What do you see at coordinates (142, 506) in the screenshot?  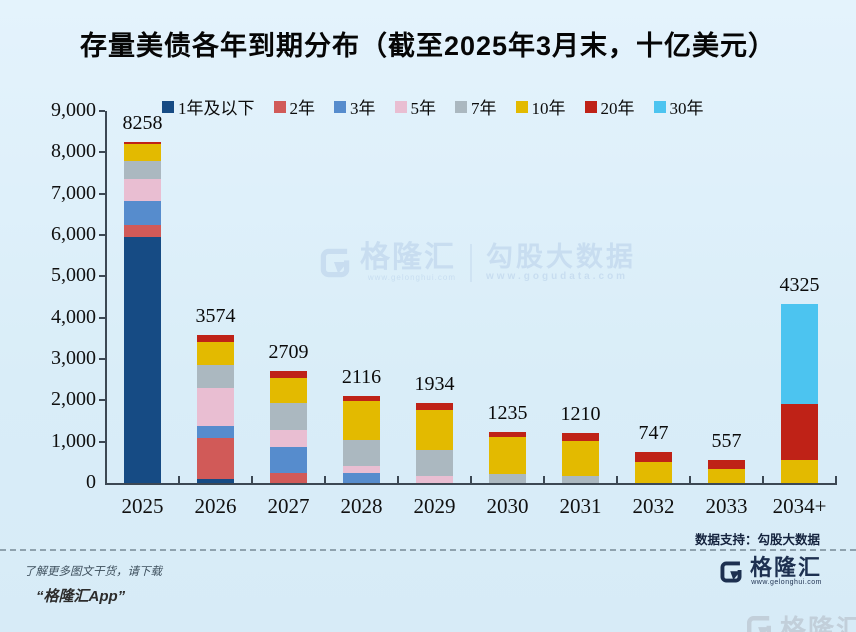 I see `x-tick-label: 2025` at bounding box center [142, 506].